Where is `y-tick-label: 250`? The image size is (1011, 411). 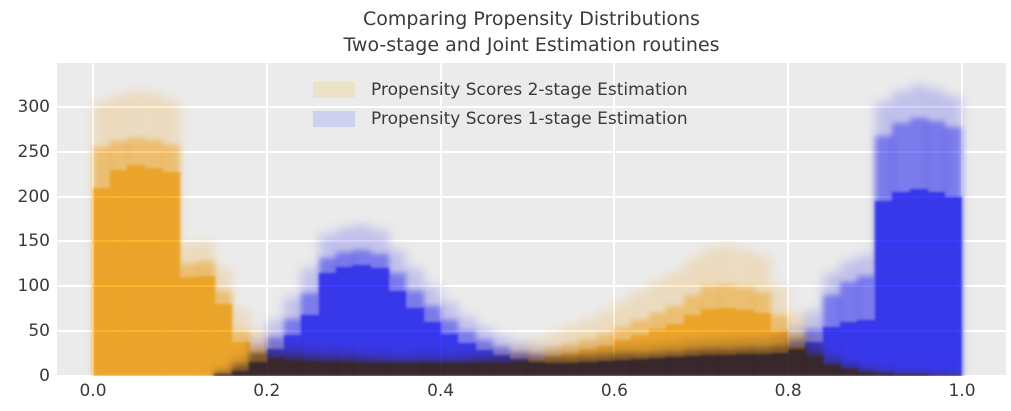 y-tick-label: 250 is located at coordinates (33, 151).